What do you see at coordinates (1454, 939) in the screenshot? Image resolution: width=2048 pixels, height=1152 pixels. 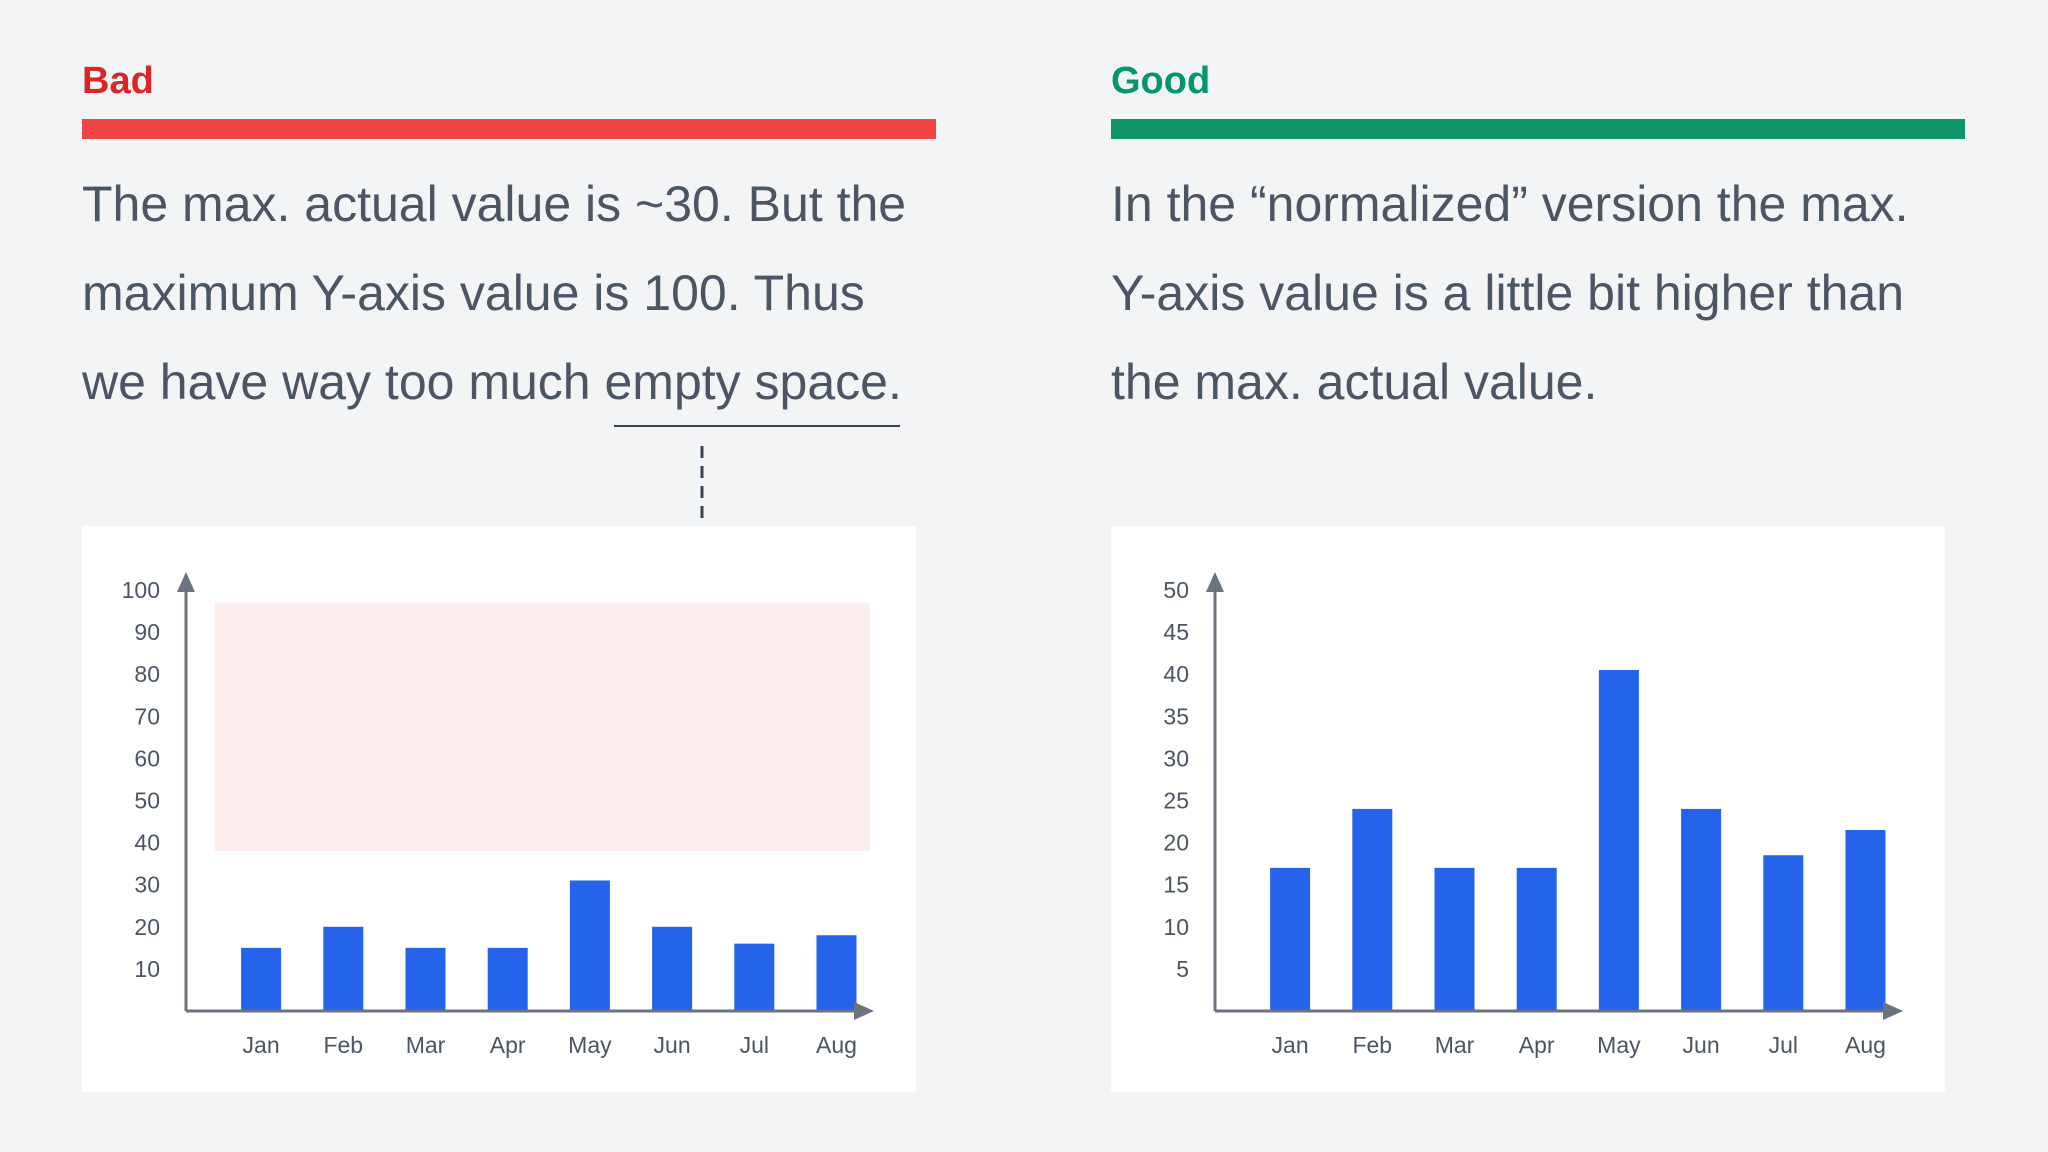 I see `good-bar-mar` at bounding box center [1454, 939].